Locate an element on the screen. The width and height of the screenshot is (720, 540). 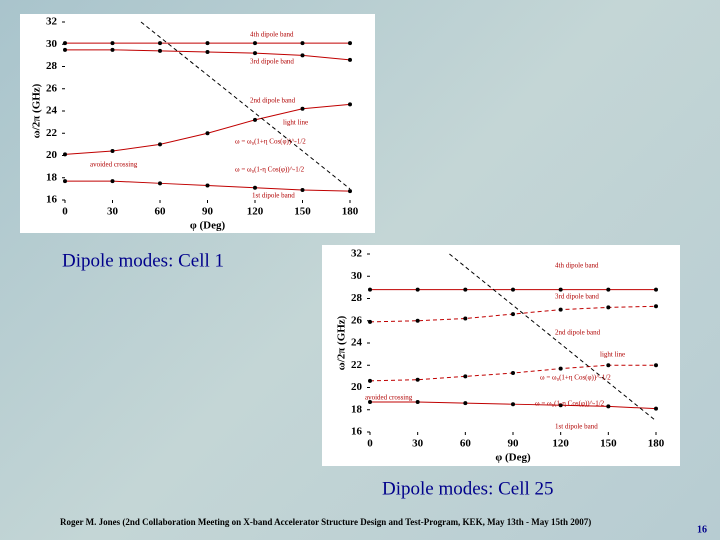
y-tick-label: 28 is located at coordinates (357, 298).